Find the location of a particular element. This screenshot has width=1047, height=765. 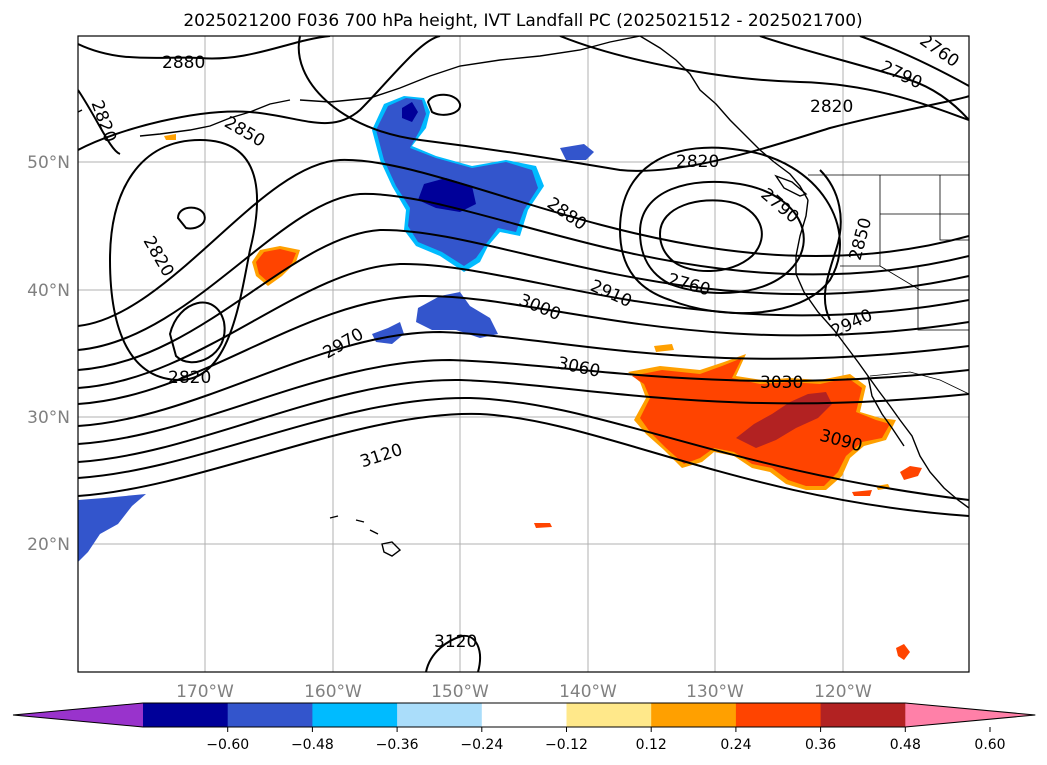

lon-label: 160°W is located at coordinates (333, 692).